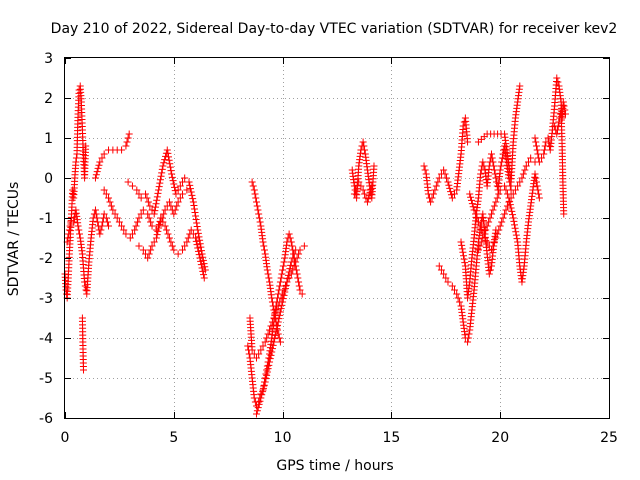 Image resolution: width=640 pixels, height=480 pixels. Describe the element at coordinates (46, 239) in the screenshot. I see `y-tick-labels: -6 -5 -4 -3 -2 -1 0 1 2 3` at that location.